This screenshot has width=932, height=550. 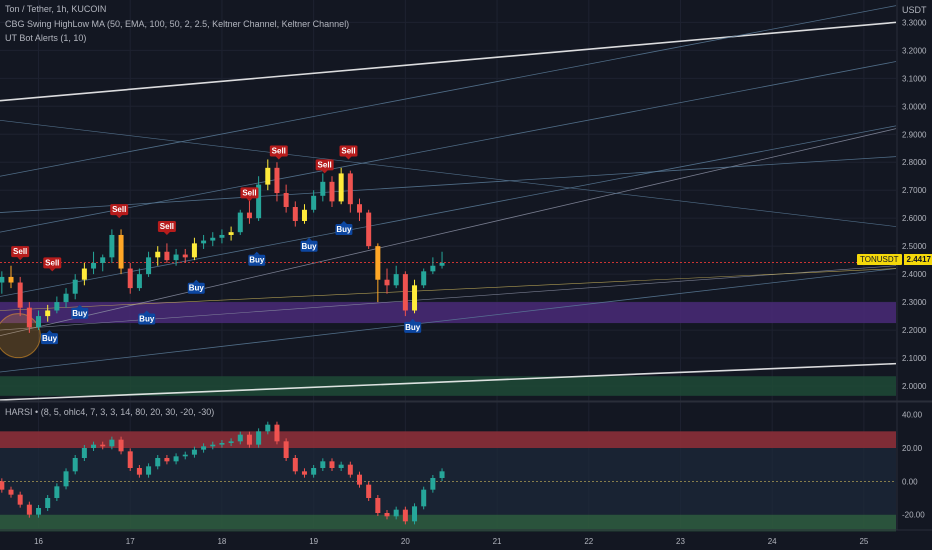 What do you see at coordinates (19, 412) in the screenshot?
I see `harsi-name: HARSI` at bounding box center [19, 412].